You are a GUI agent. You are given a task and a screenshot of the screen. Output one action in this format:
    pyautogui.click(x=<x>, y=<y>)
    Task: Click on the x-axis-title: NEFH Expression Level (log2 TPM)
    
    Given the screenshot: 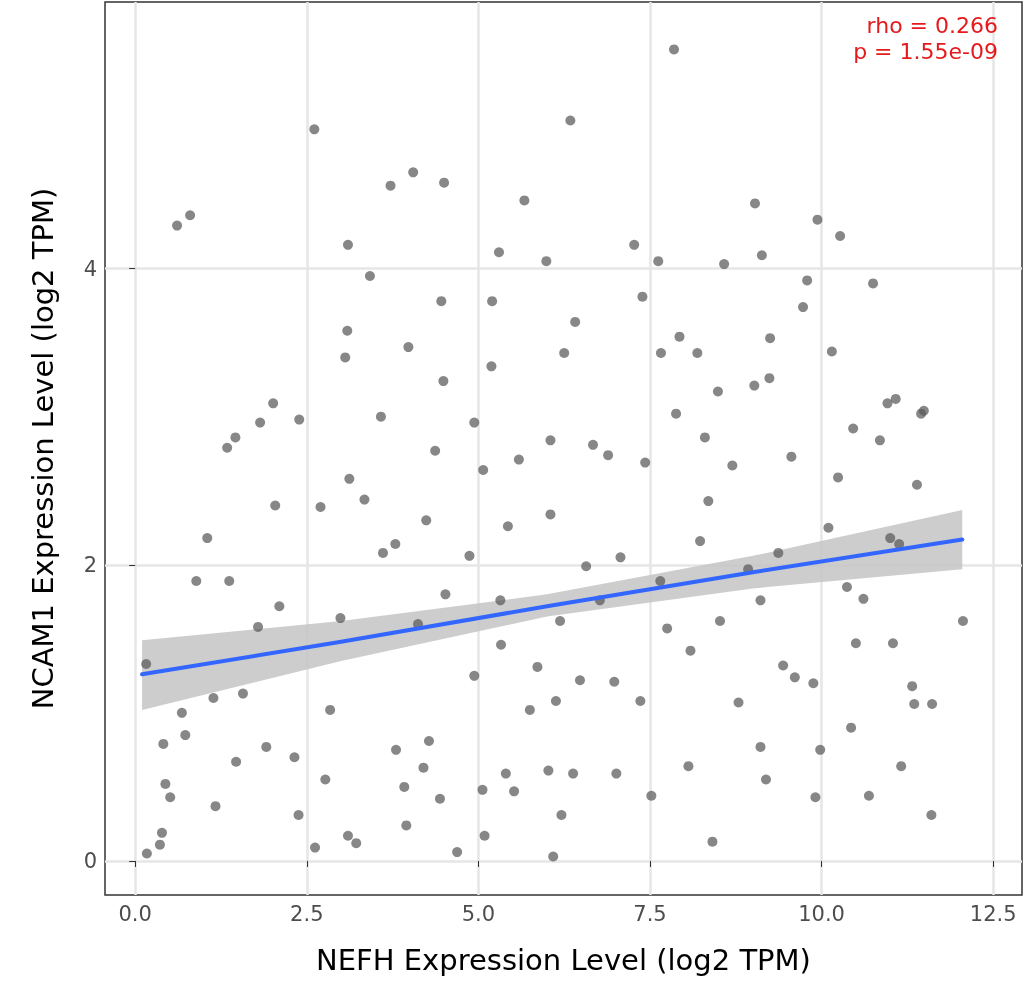 What is the action you would take?
    pyautogui.click(x=563, y=959)
    